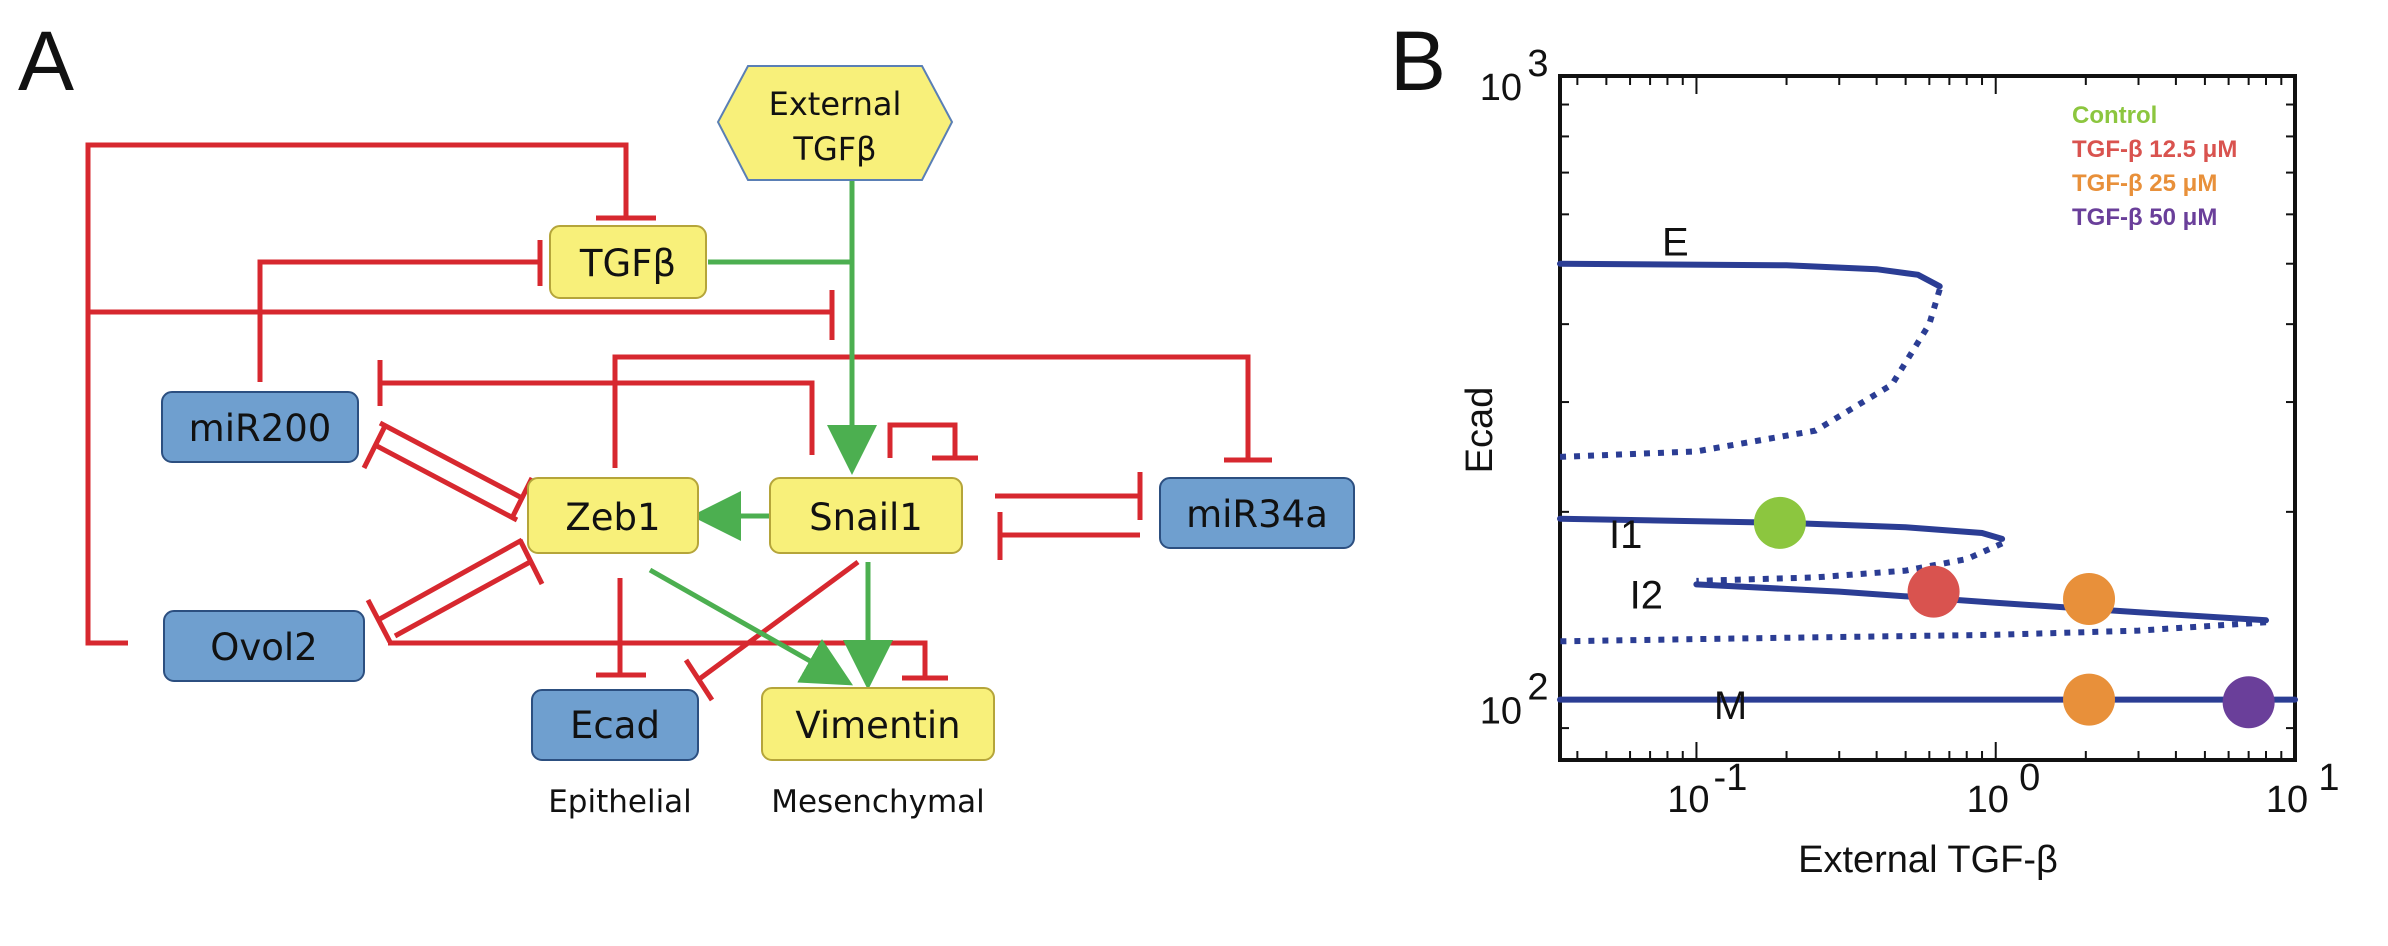 The width and height of the screenshot is (2388, 946). I want to click on node-ecad-label: Ecad, so click(615, 725).